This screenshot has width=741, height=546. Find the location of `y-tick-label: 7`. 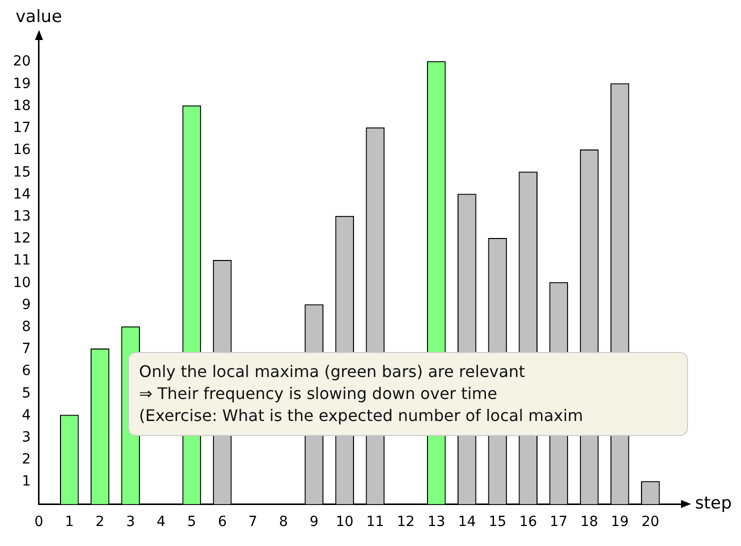

y-tick-label: 7 is located at coordinates (26, 349).